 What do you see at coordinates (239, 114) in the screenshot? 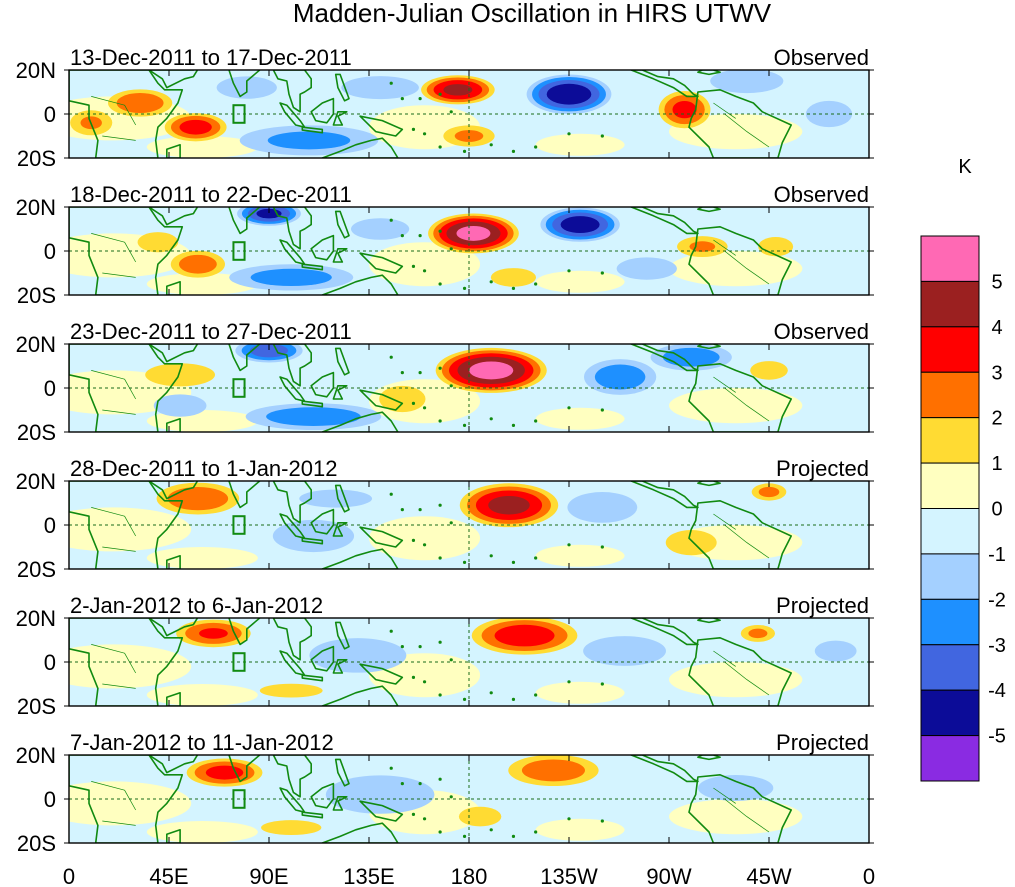
I see `index-box` at bounding box center [239, 114].